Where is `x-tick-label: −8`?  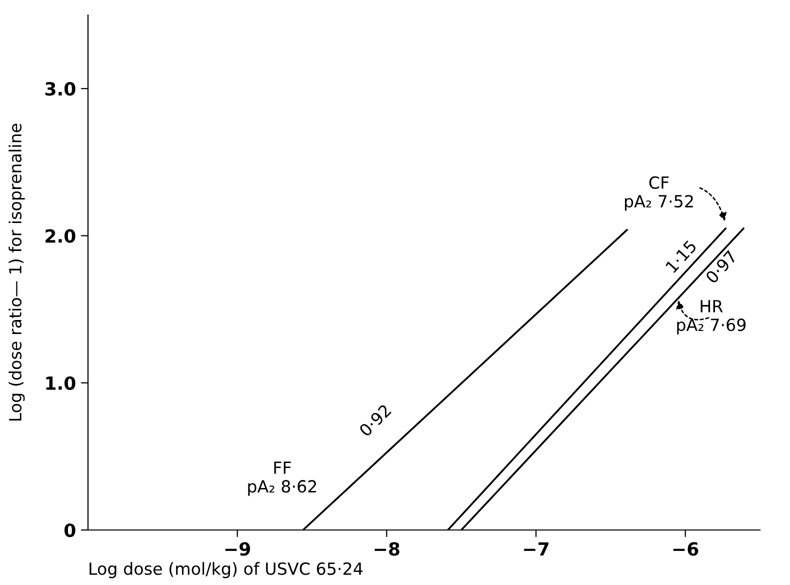
x-tick-label: −8 is located at coordinates (387, 549).